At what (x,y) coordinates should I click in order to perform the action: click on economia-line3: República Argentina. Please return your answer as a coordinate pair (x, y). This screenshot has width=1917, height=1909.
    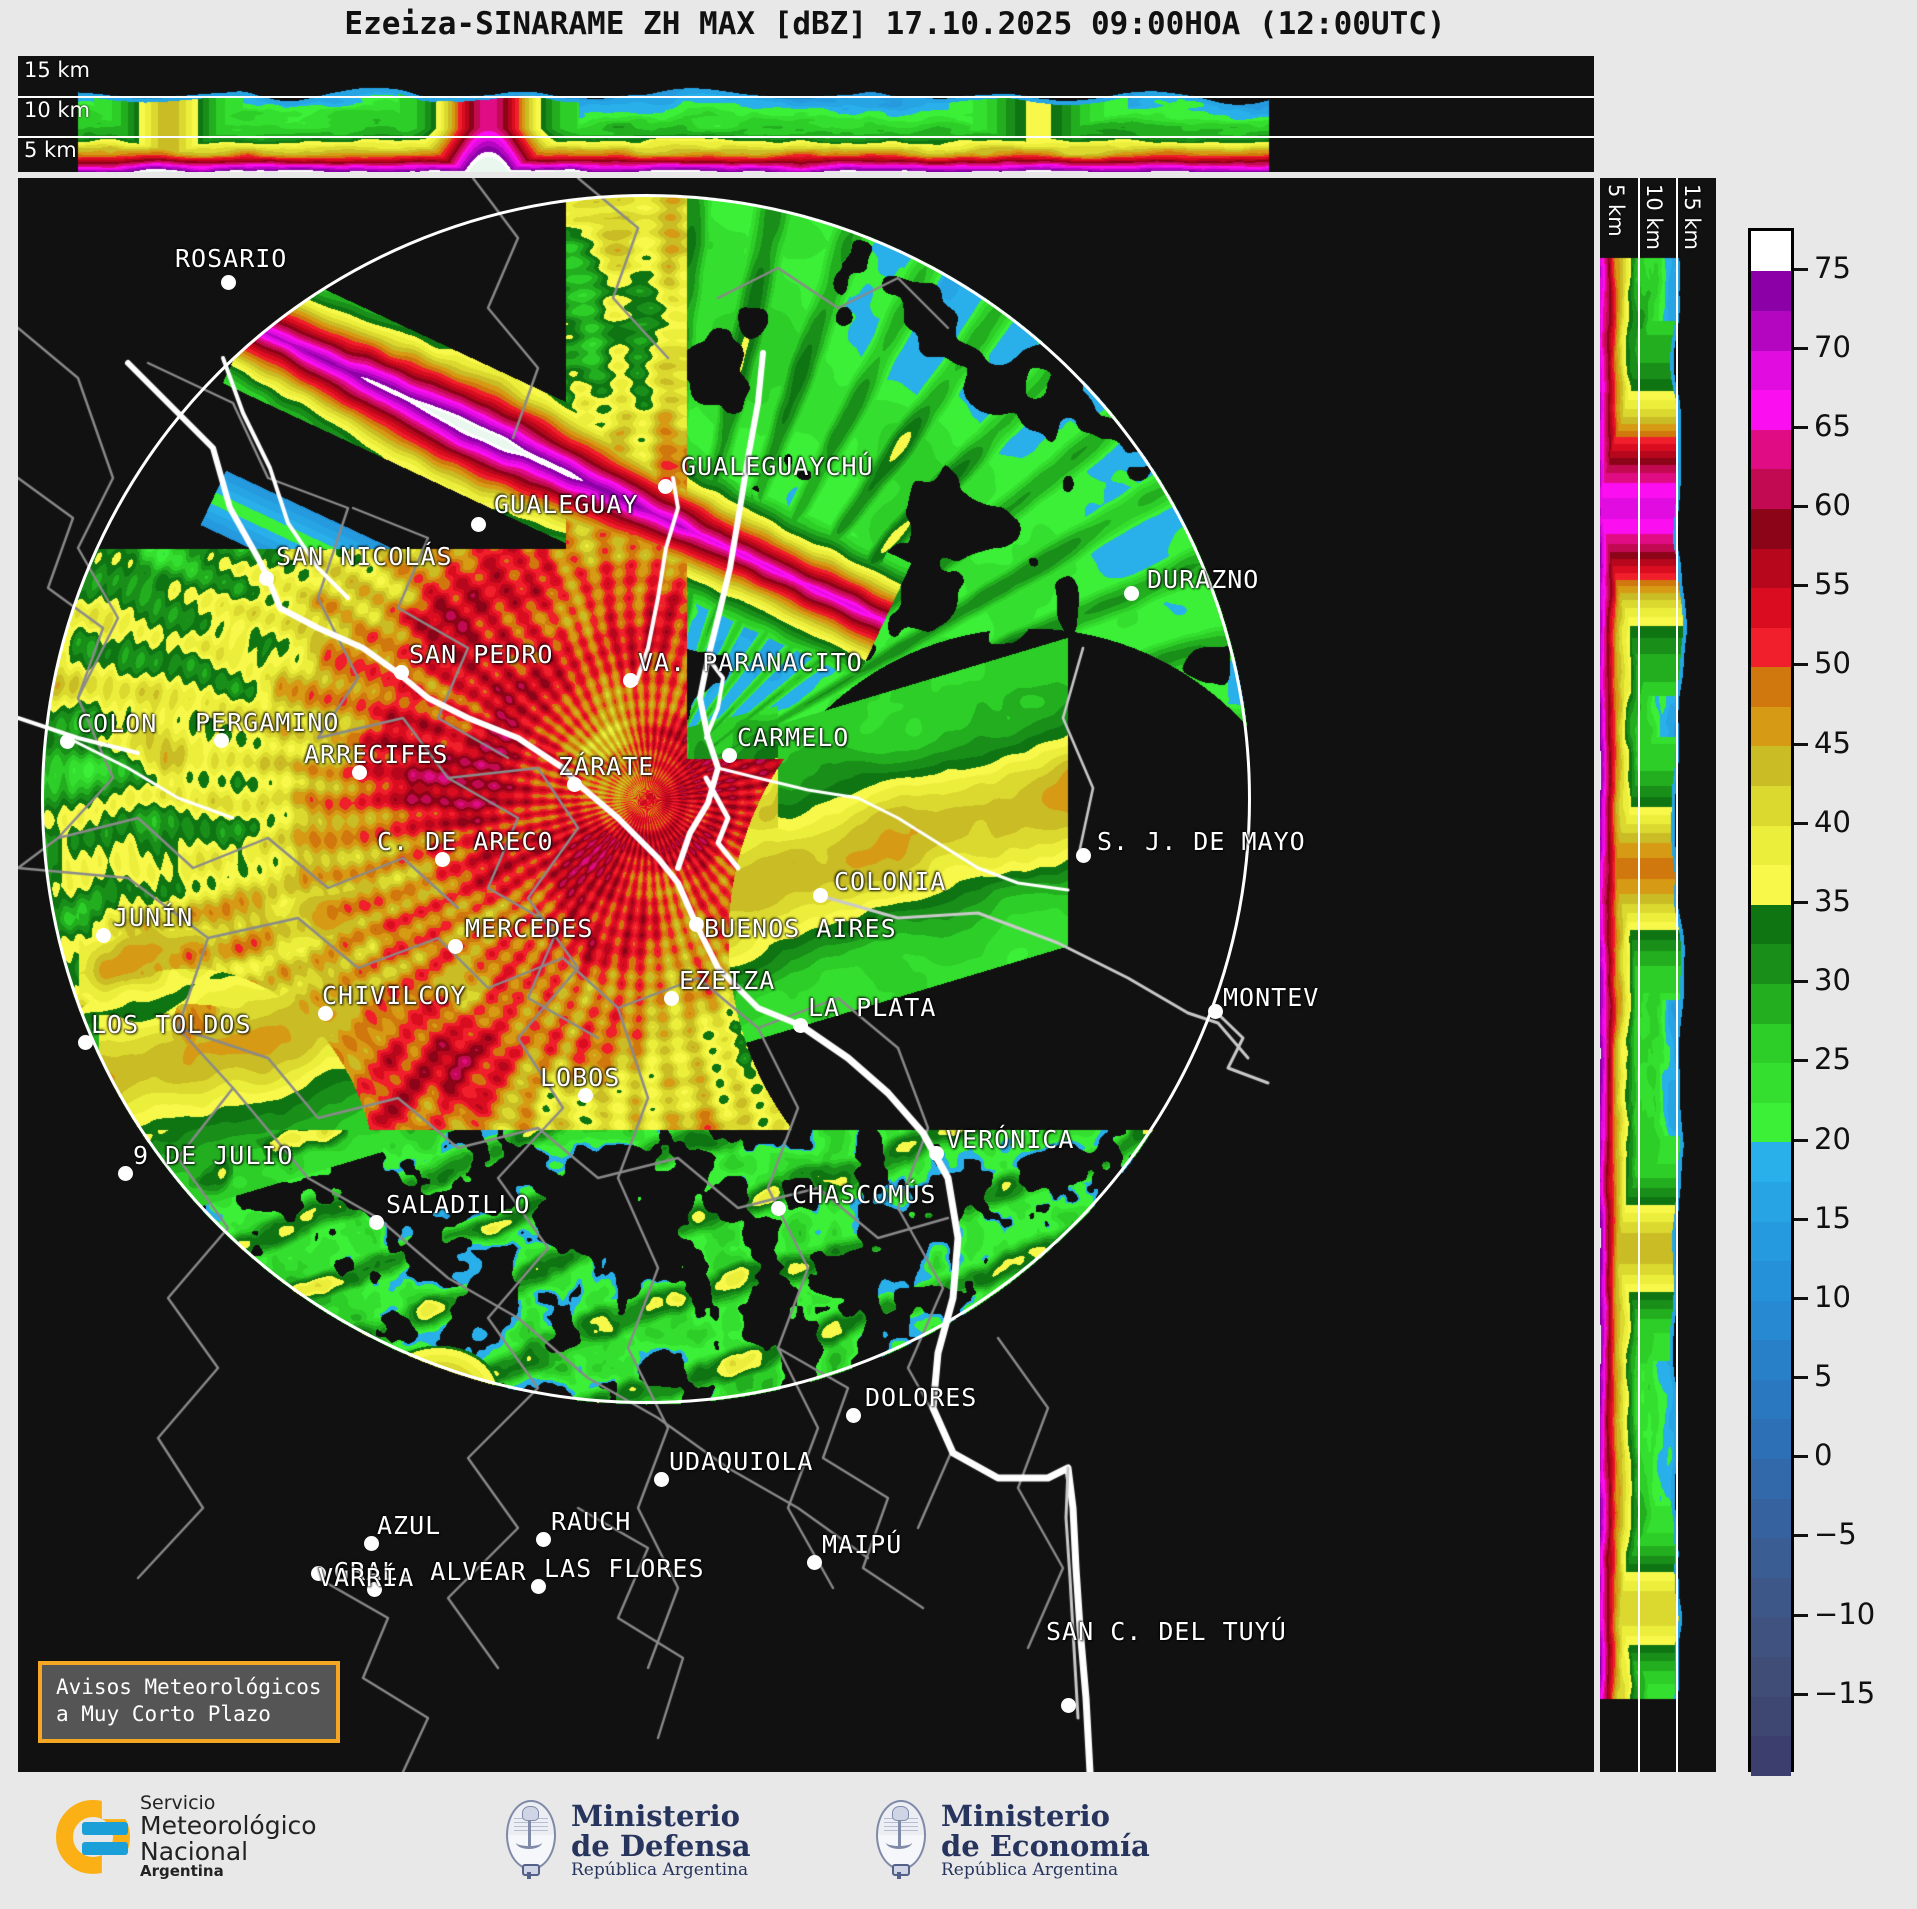
    Looking at the image, I should click on (1030, 1869).